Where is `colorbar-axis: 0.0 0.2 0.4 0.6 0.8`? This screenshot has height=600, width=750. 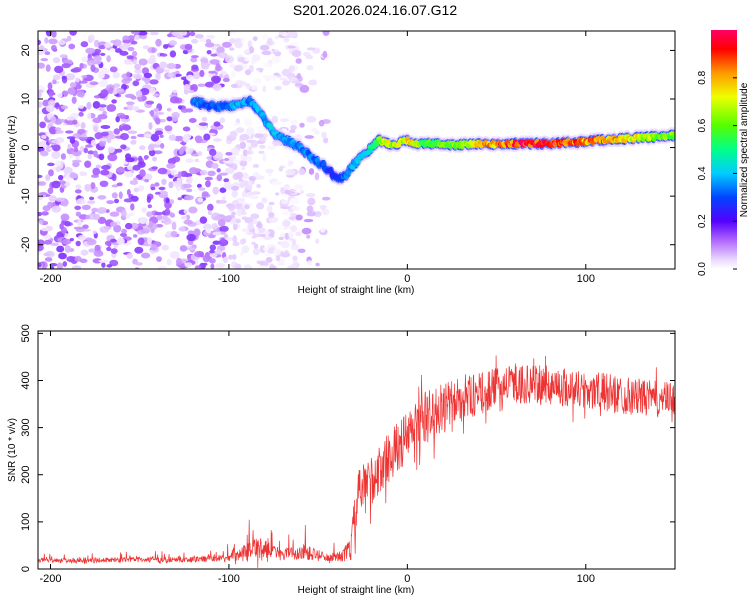 colorbar-axis: 0.0 0.2 0.4 0.6 0.8 is located at coordinates (717, 173).